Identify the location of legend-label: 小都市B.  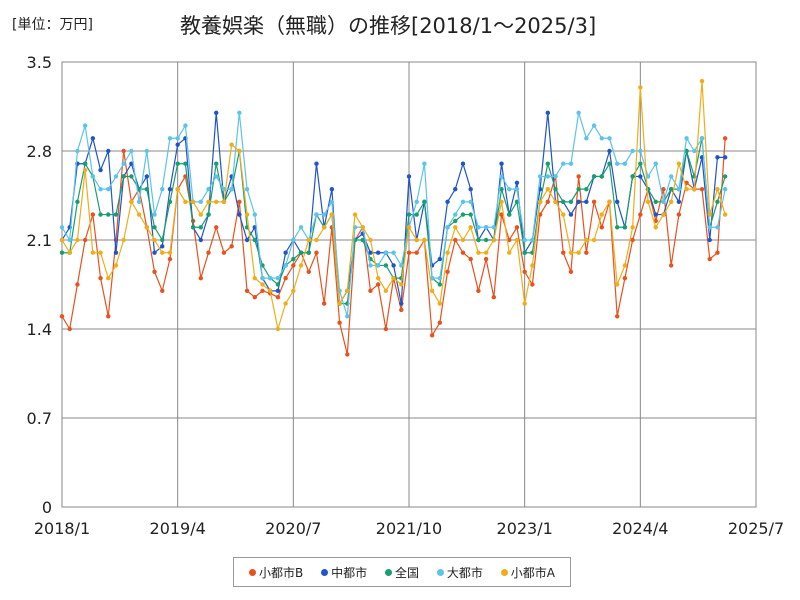
(281, 572).